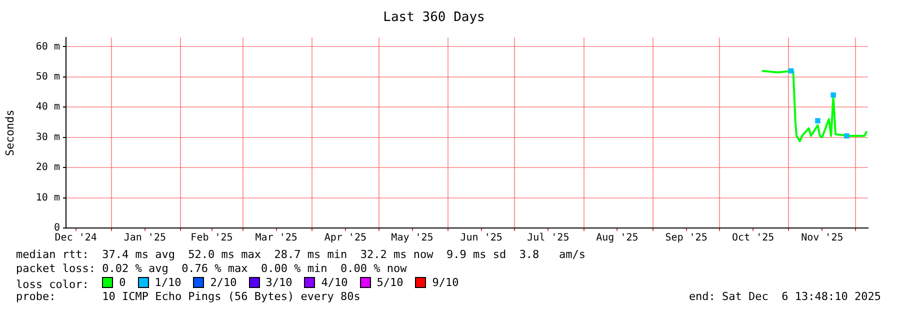 Image resolution: width=897 pixels, height=310 pixels. Describe the element at coordinates (48, 107) in the screenshot. I see `y-tick-label: 40 m` at that location.